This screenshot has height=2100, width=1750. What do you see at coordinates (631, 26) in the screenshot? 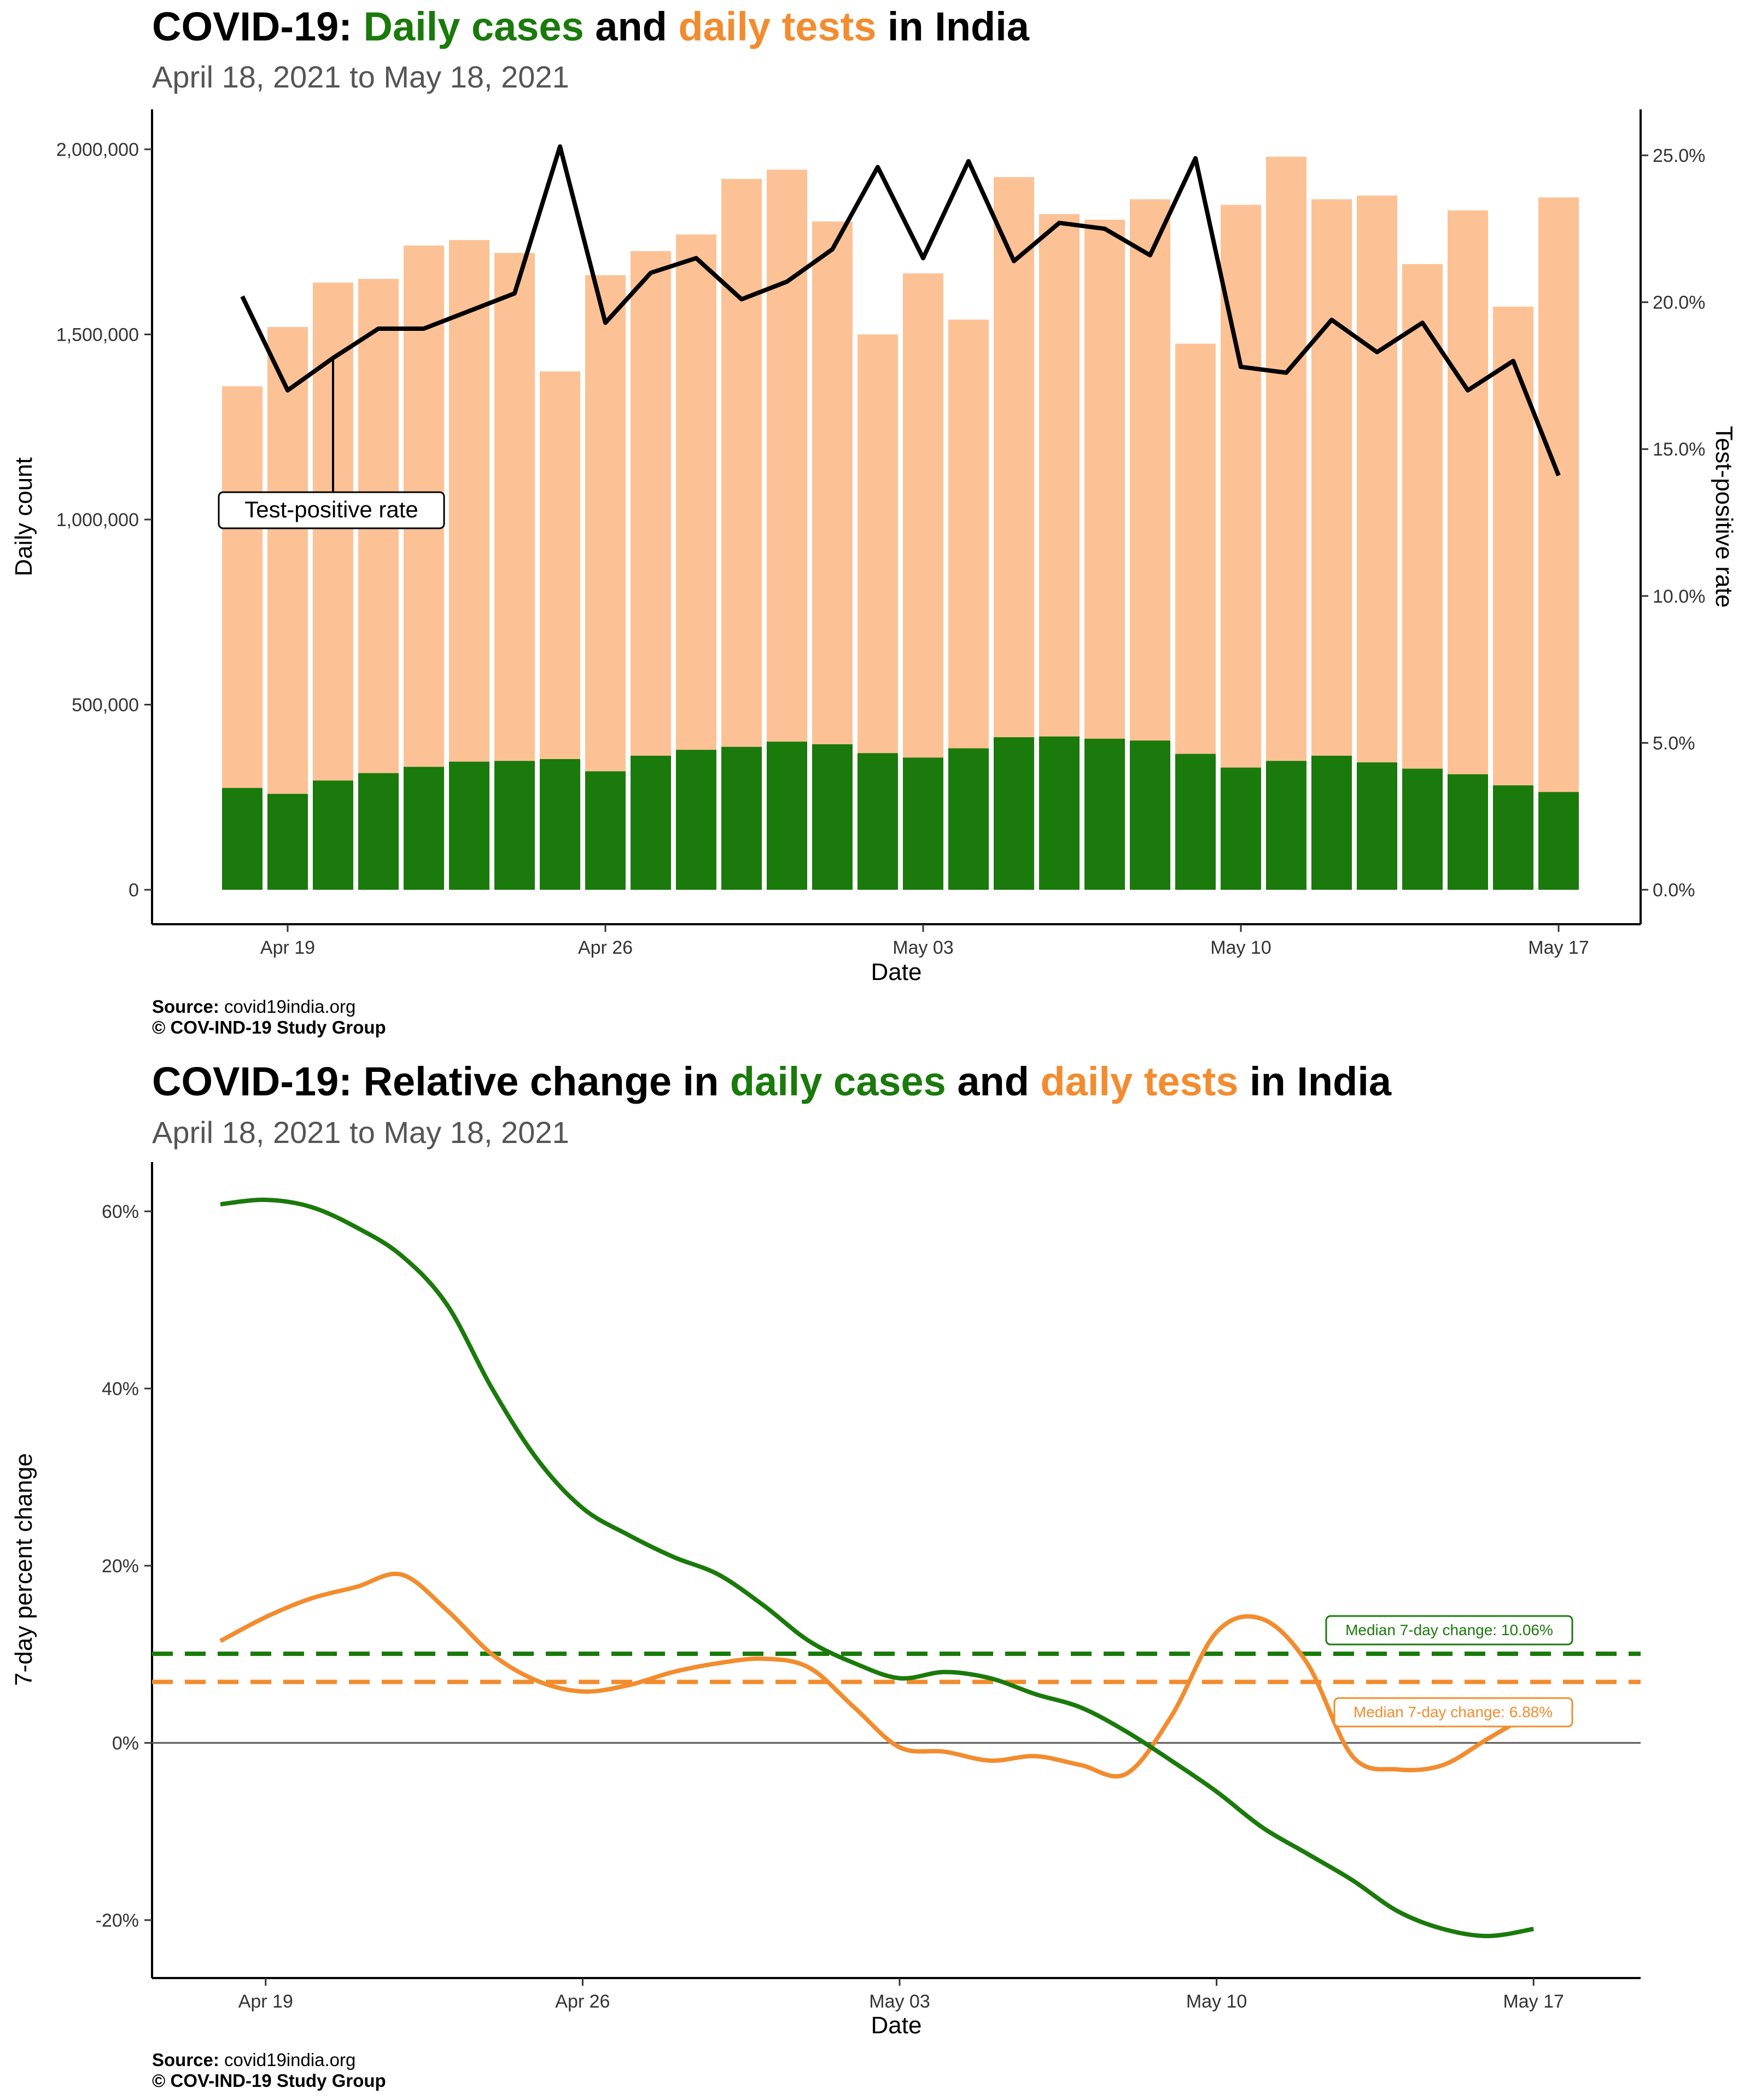
I see `chart1-title-mid: and` at bounding box center [631, 26].